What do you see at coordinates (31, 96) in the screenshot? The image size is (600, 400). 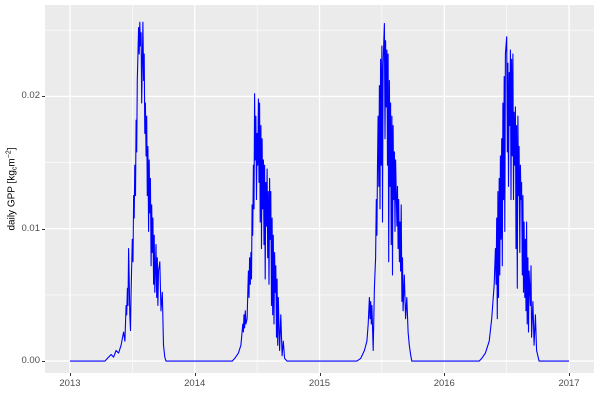 I see `y-tick-label: 0.02` at bounding box center [31, 96].